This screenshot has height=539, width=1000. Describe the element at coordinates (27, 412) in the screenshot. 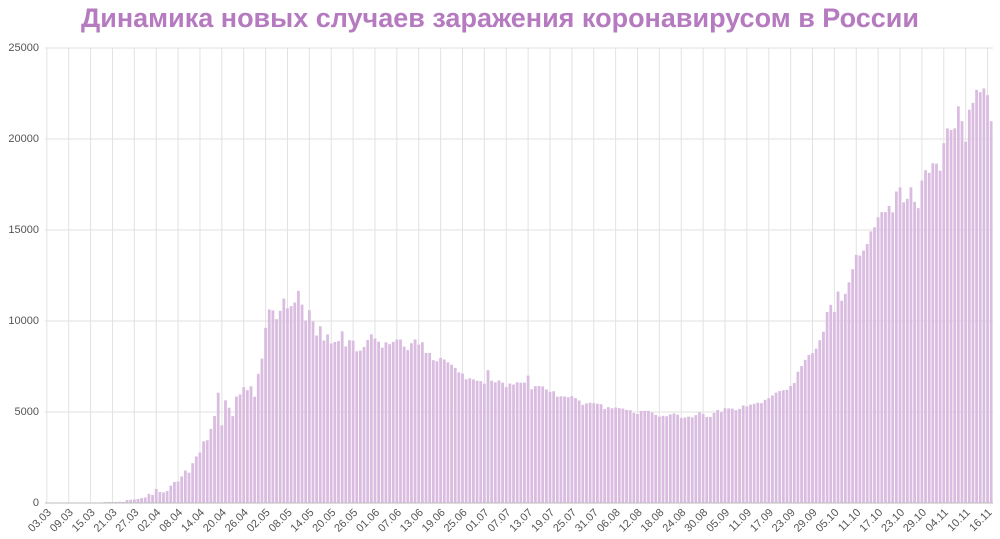

I see `y-tick-label: 5000` at that location.